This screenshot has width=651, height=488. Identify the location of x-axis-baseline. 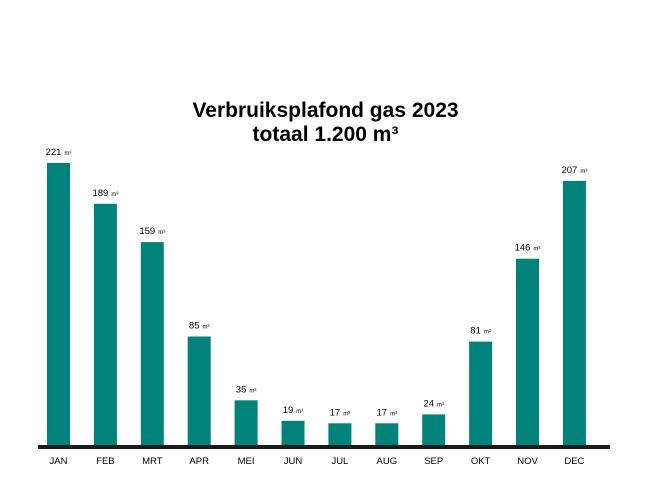
(324, 447).